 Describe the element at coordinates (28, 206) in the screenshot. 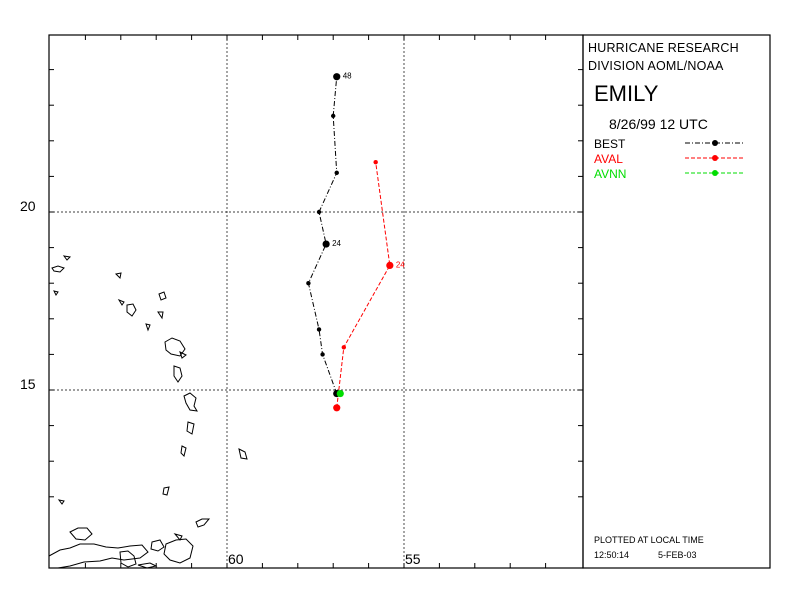

I see `lat-label-20: 20` at that location.